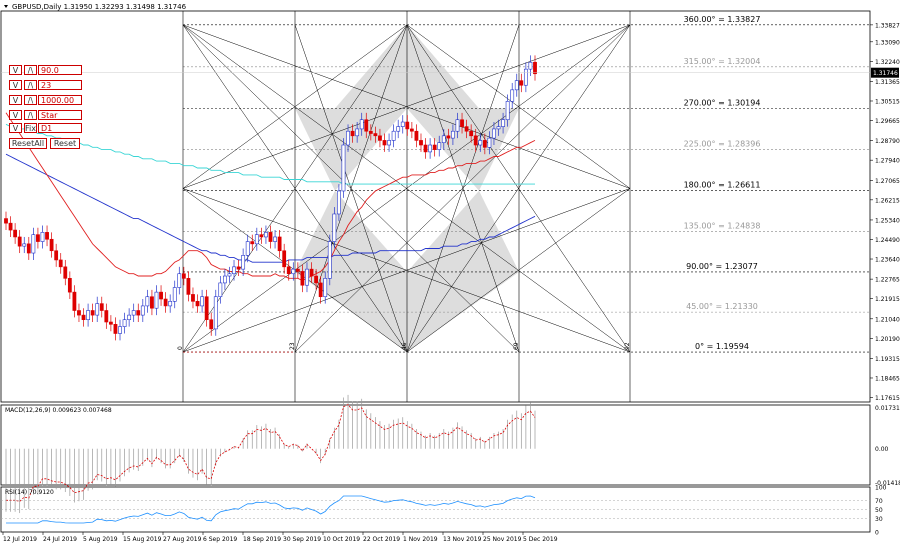  Describe the element at coordinates (887, 398) in the screenshot. I see `y-tick-label: 1.17615` at that location.